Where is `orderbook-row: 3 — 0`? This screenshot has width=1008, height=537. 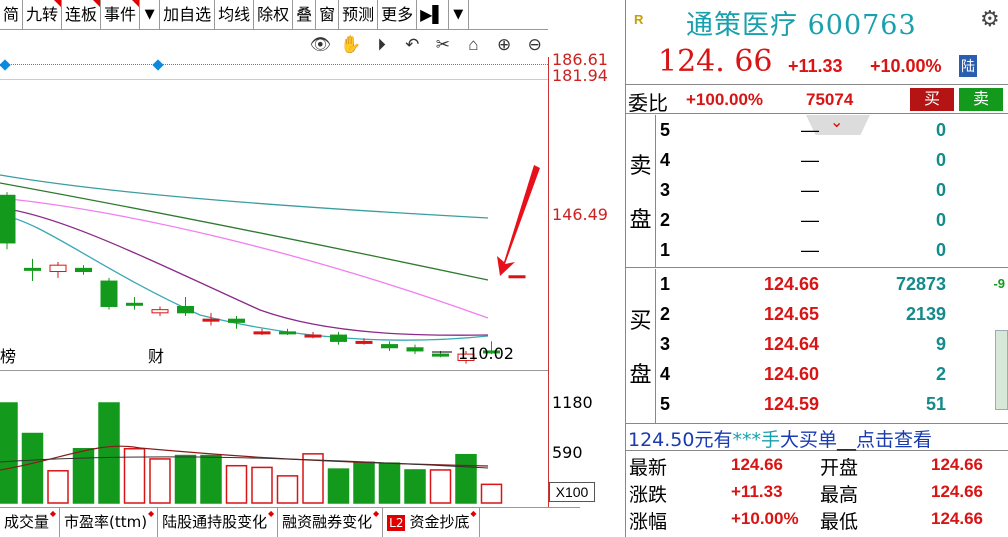
orderbook-row: 3 — 0 is located at coordinates (832, 190).